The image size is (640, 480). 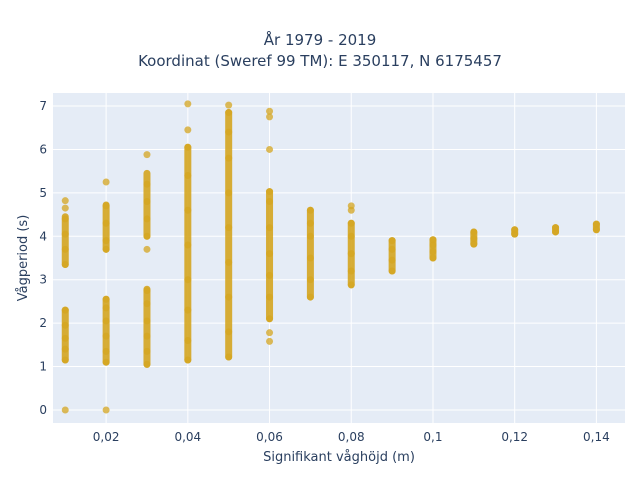 I want to click on x-axis-title: Signifikant våghöjd (m), so click(x=339, y=457).